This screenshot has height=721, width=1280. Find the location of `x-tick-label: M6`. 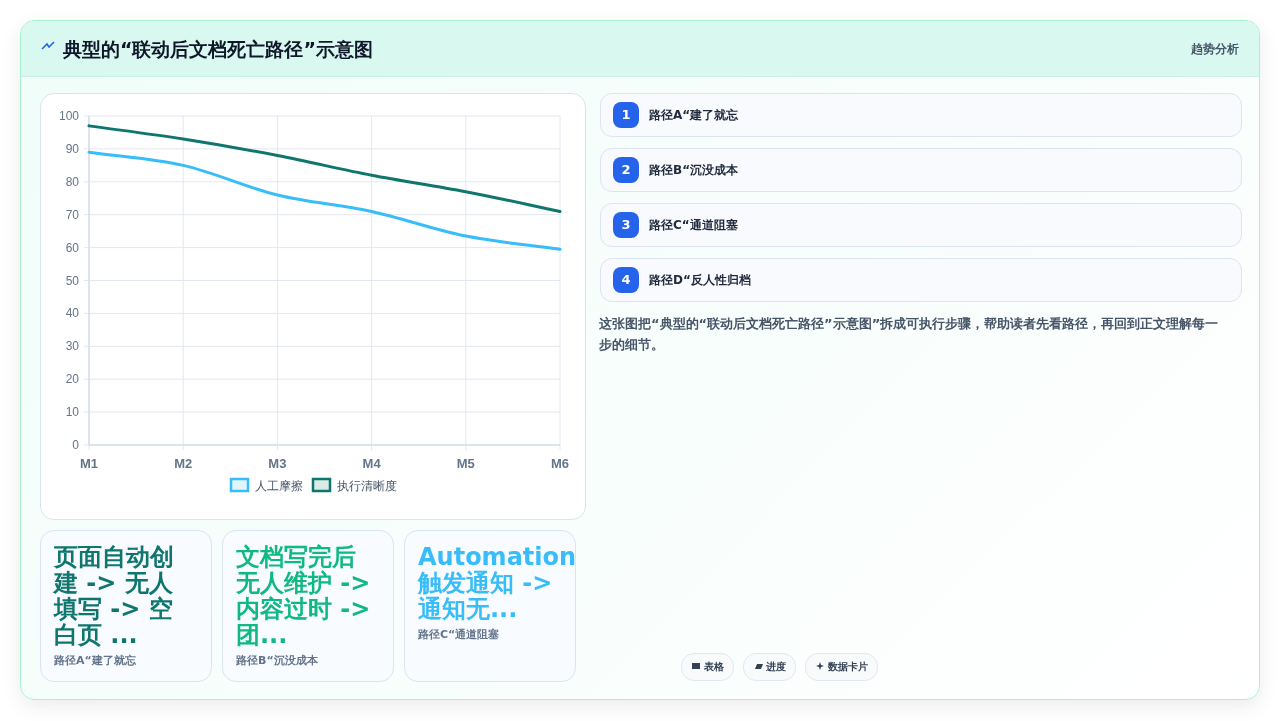

x-tick-label: M6 is located at coordinates (560, 463).